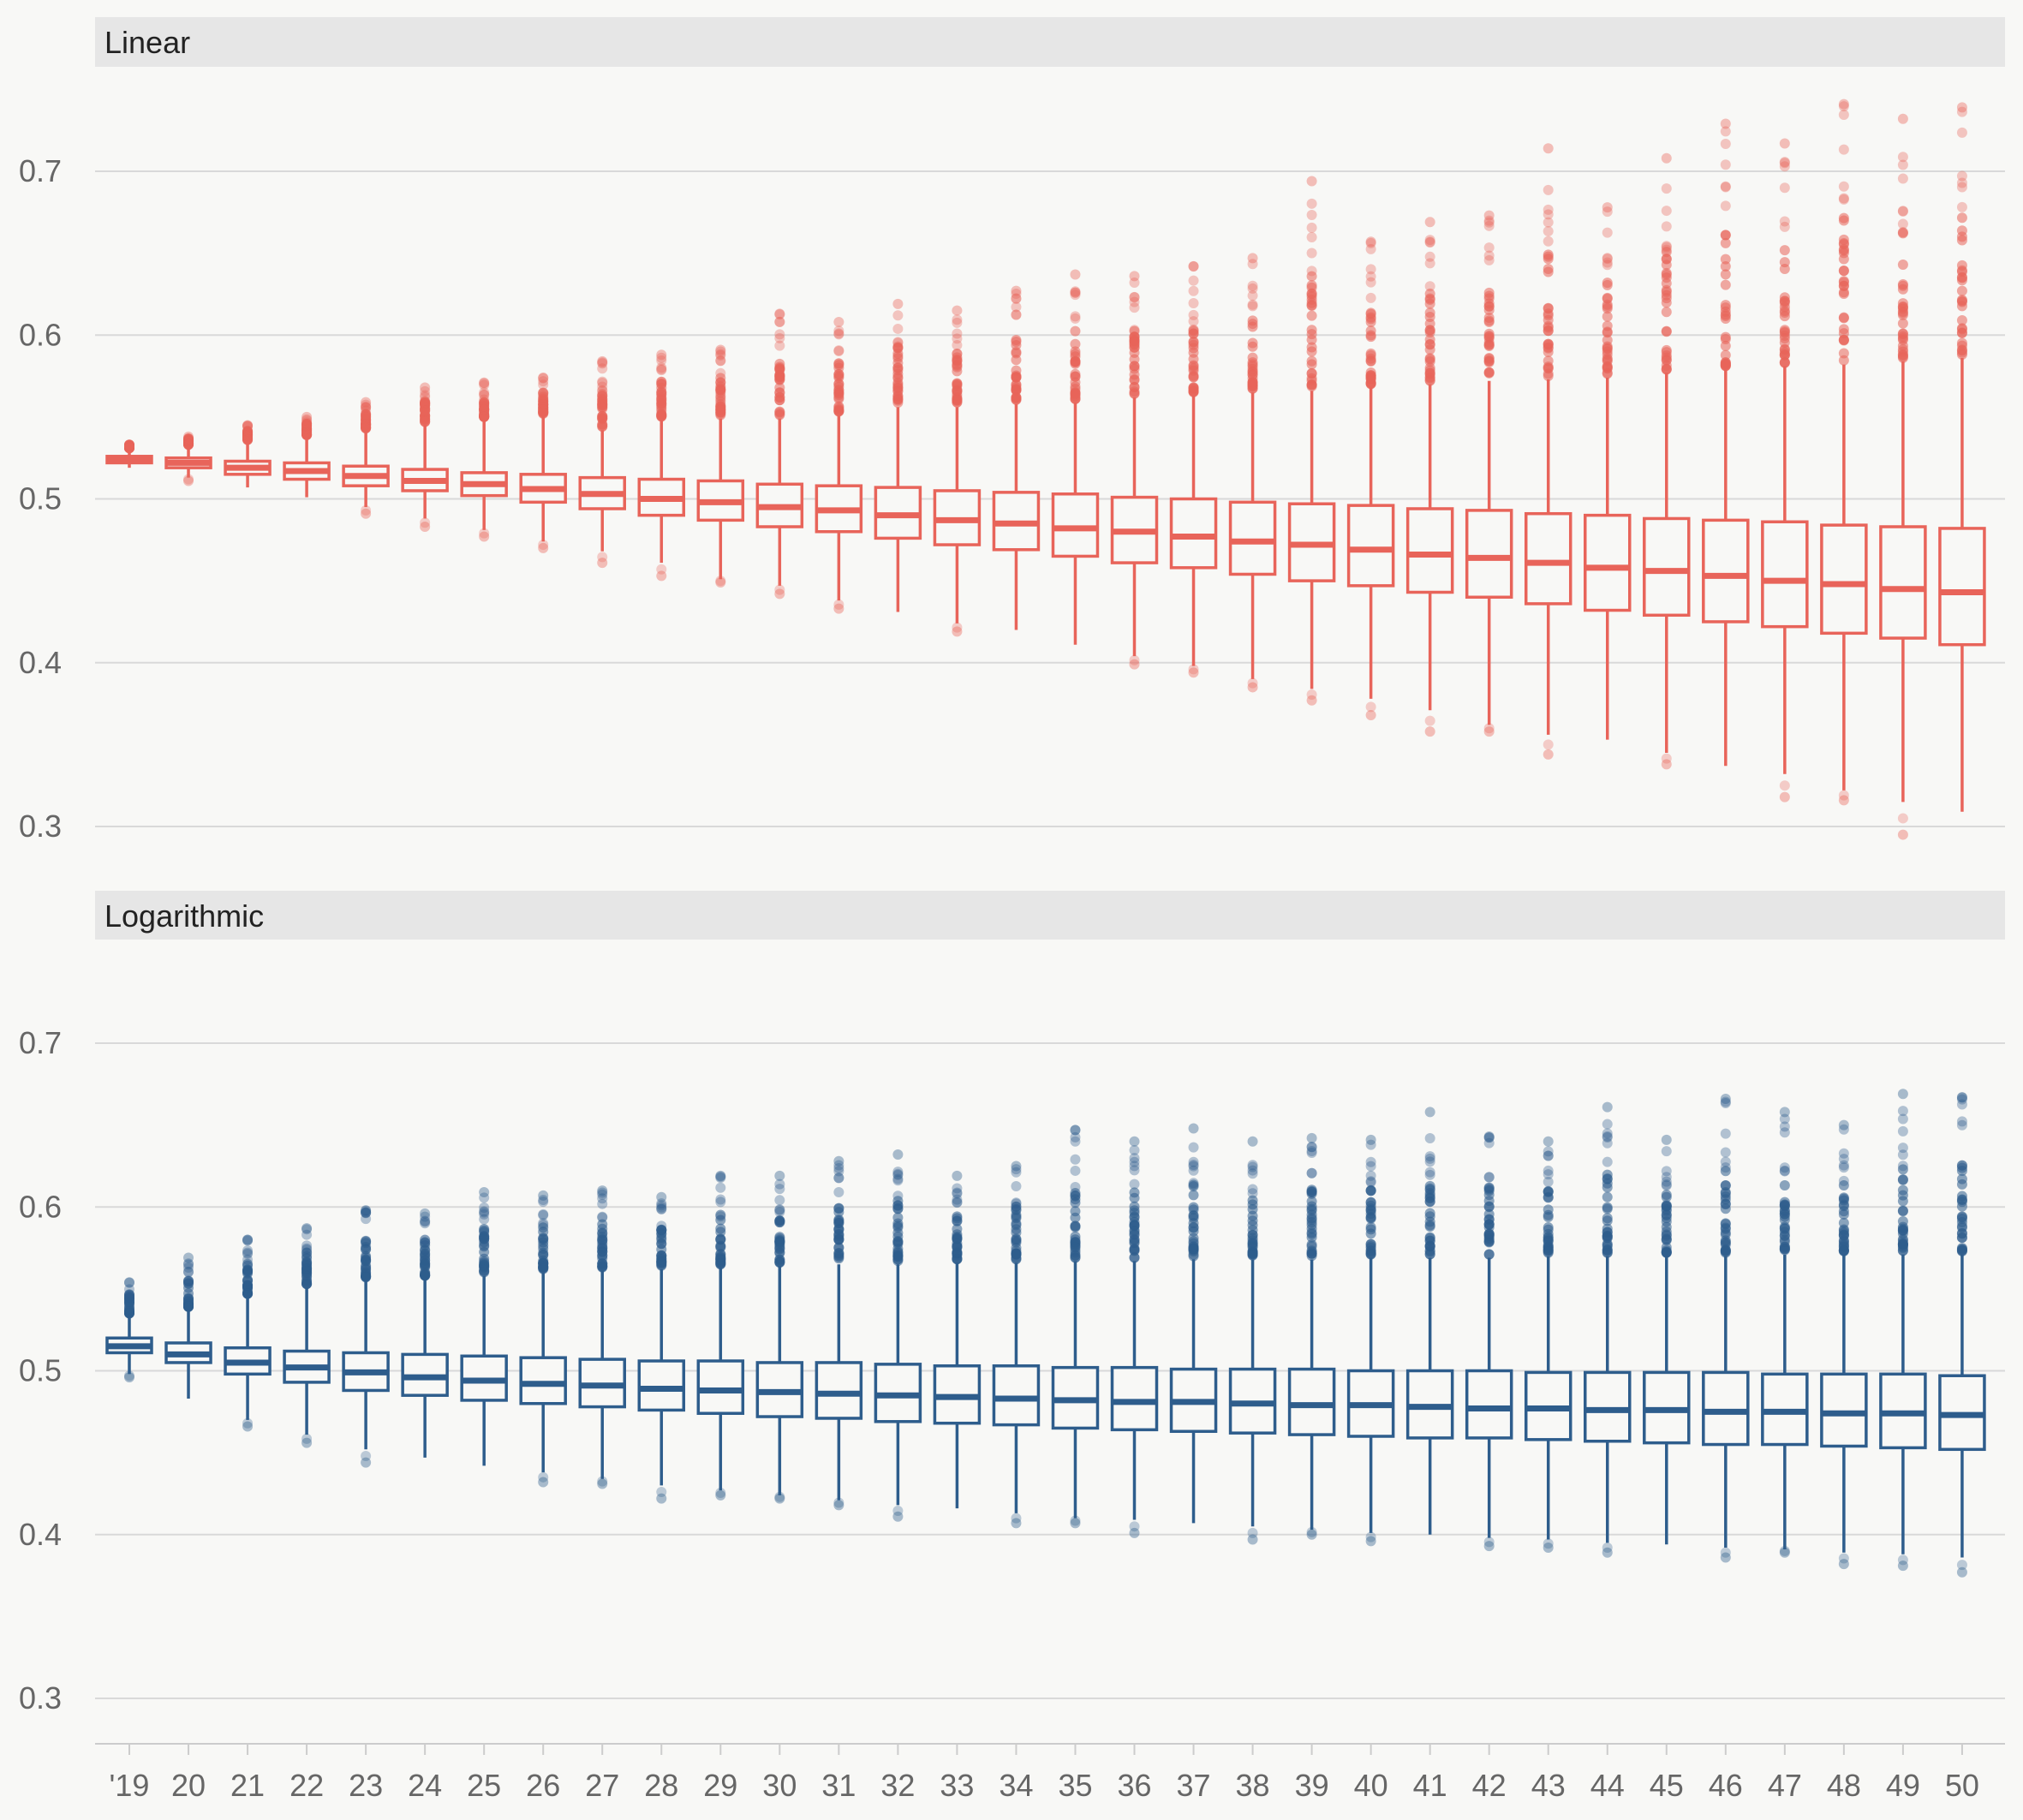  I want to click on x-tick-label-6: 25, so click(484, 1785).